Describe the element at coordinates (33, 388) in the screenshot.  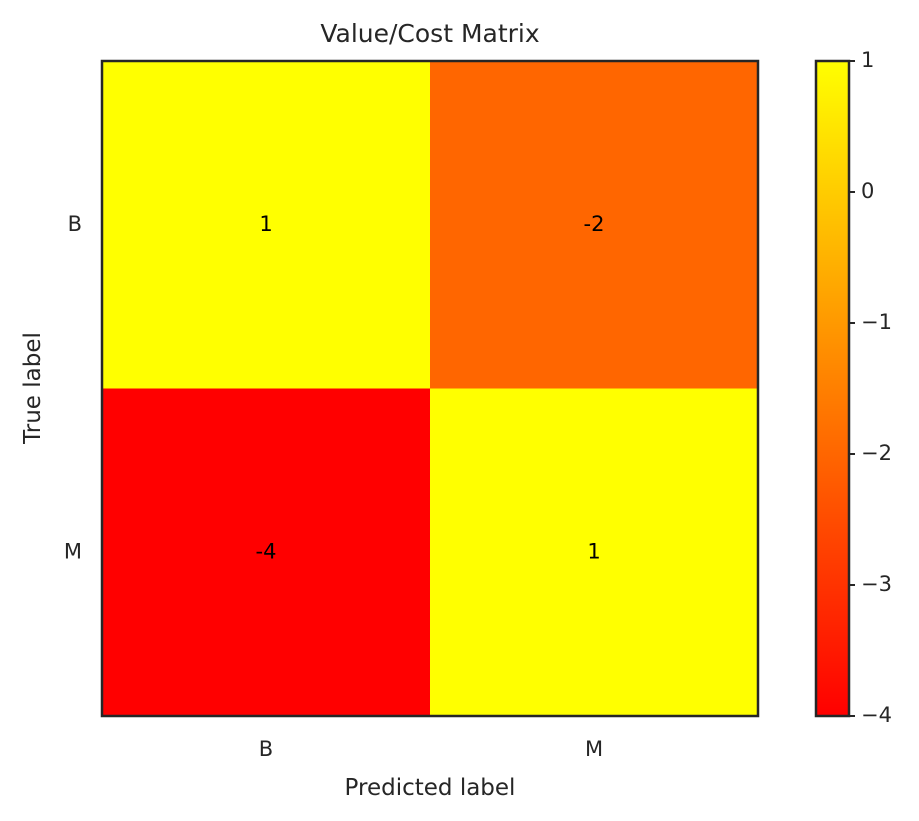
I see `y-axis-label: True label` at that location.